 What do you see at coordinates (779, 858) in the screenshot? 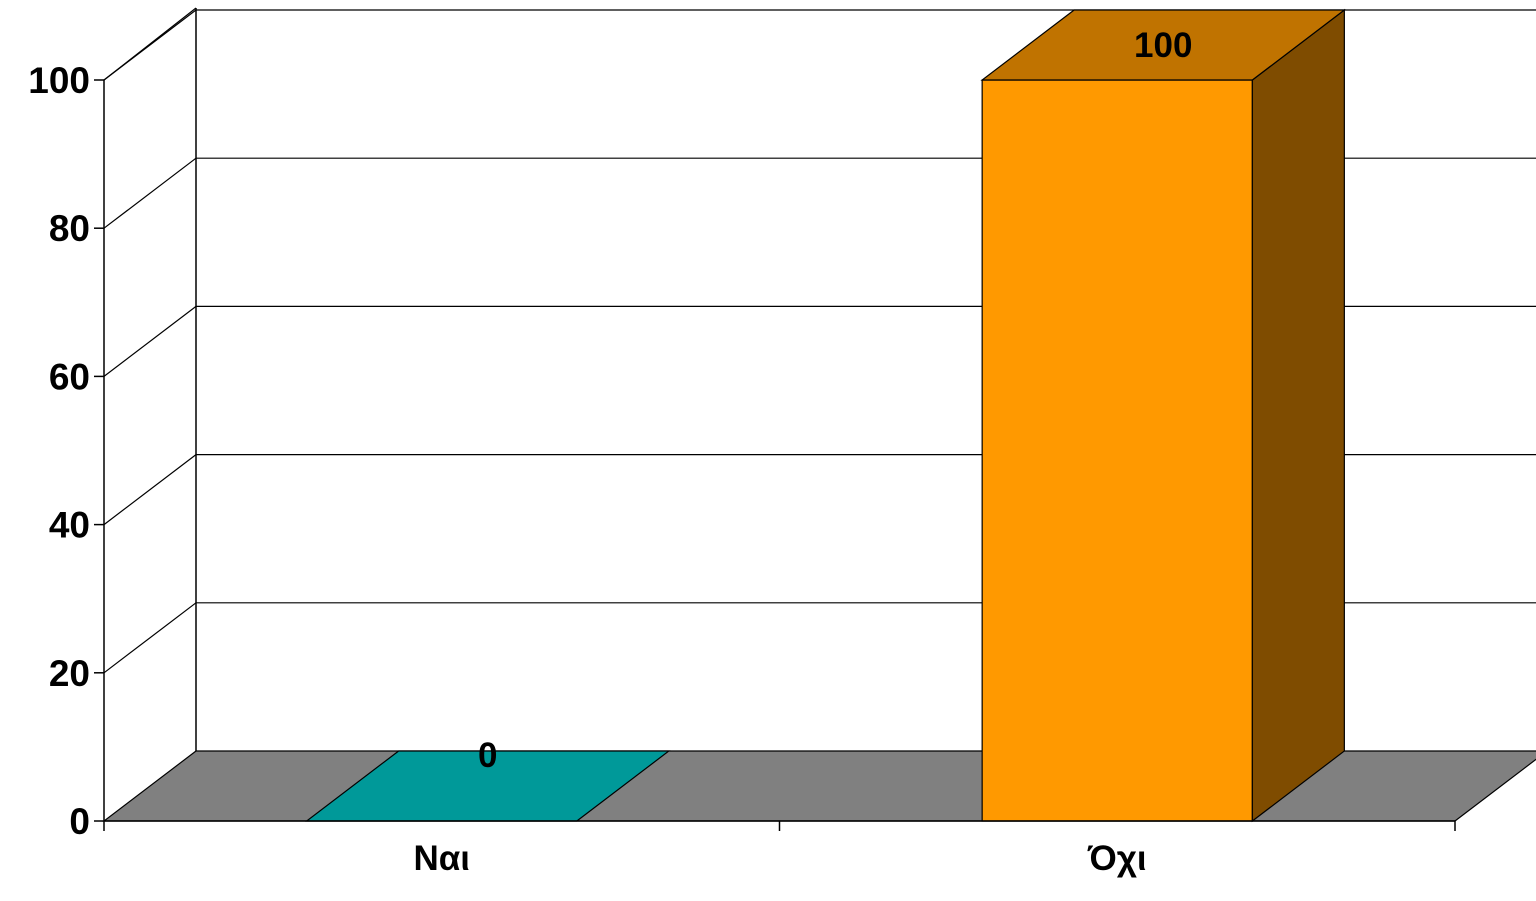
I see `x-axis-labels: Ναι Όχι` at bounding box center [779, 858].